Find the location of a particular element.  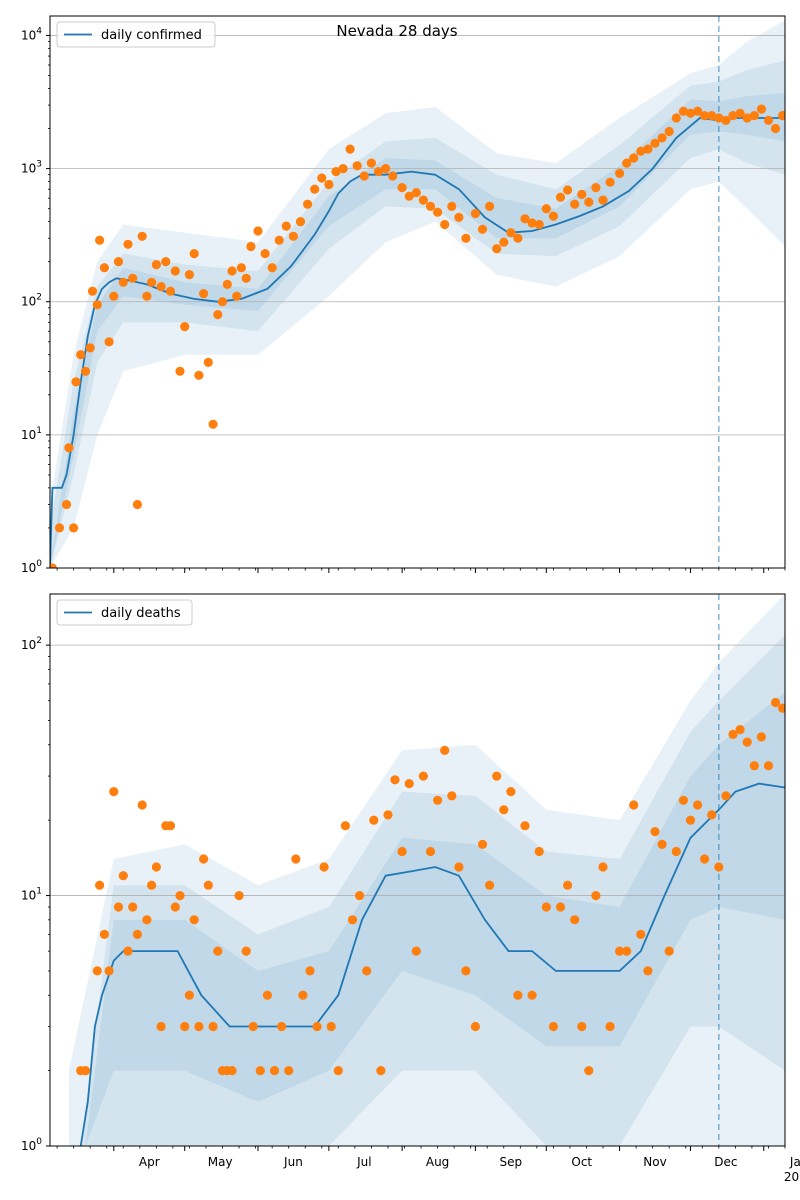

x-tick-label: Jun is located at coordinates (293, 1162).